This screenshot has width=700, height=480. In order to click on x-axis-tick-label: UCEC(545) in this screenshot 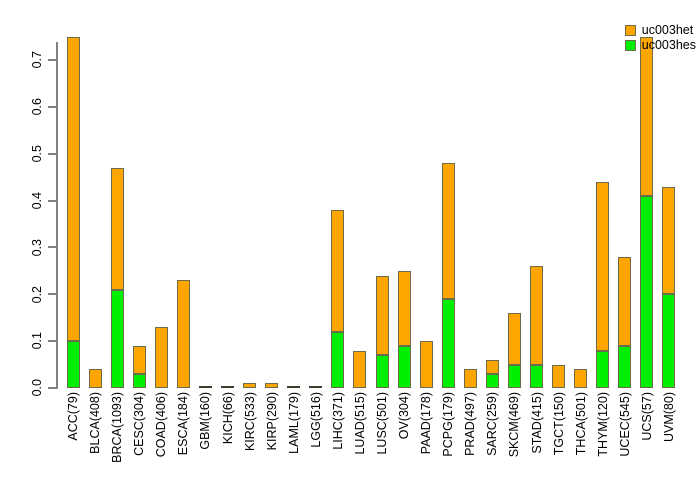, I will do `click(624, 424)`.